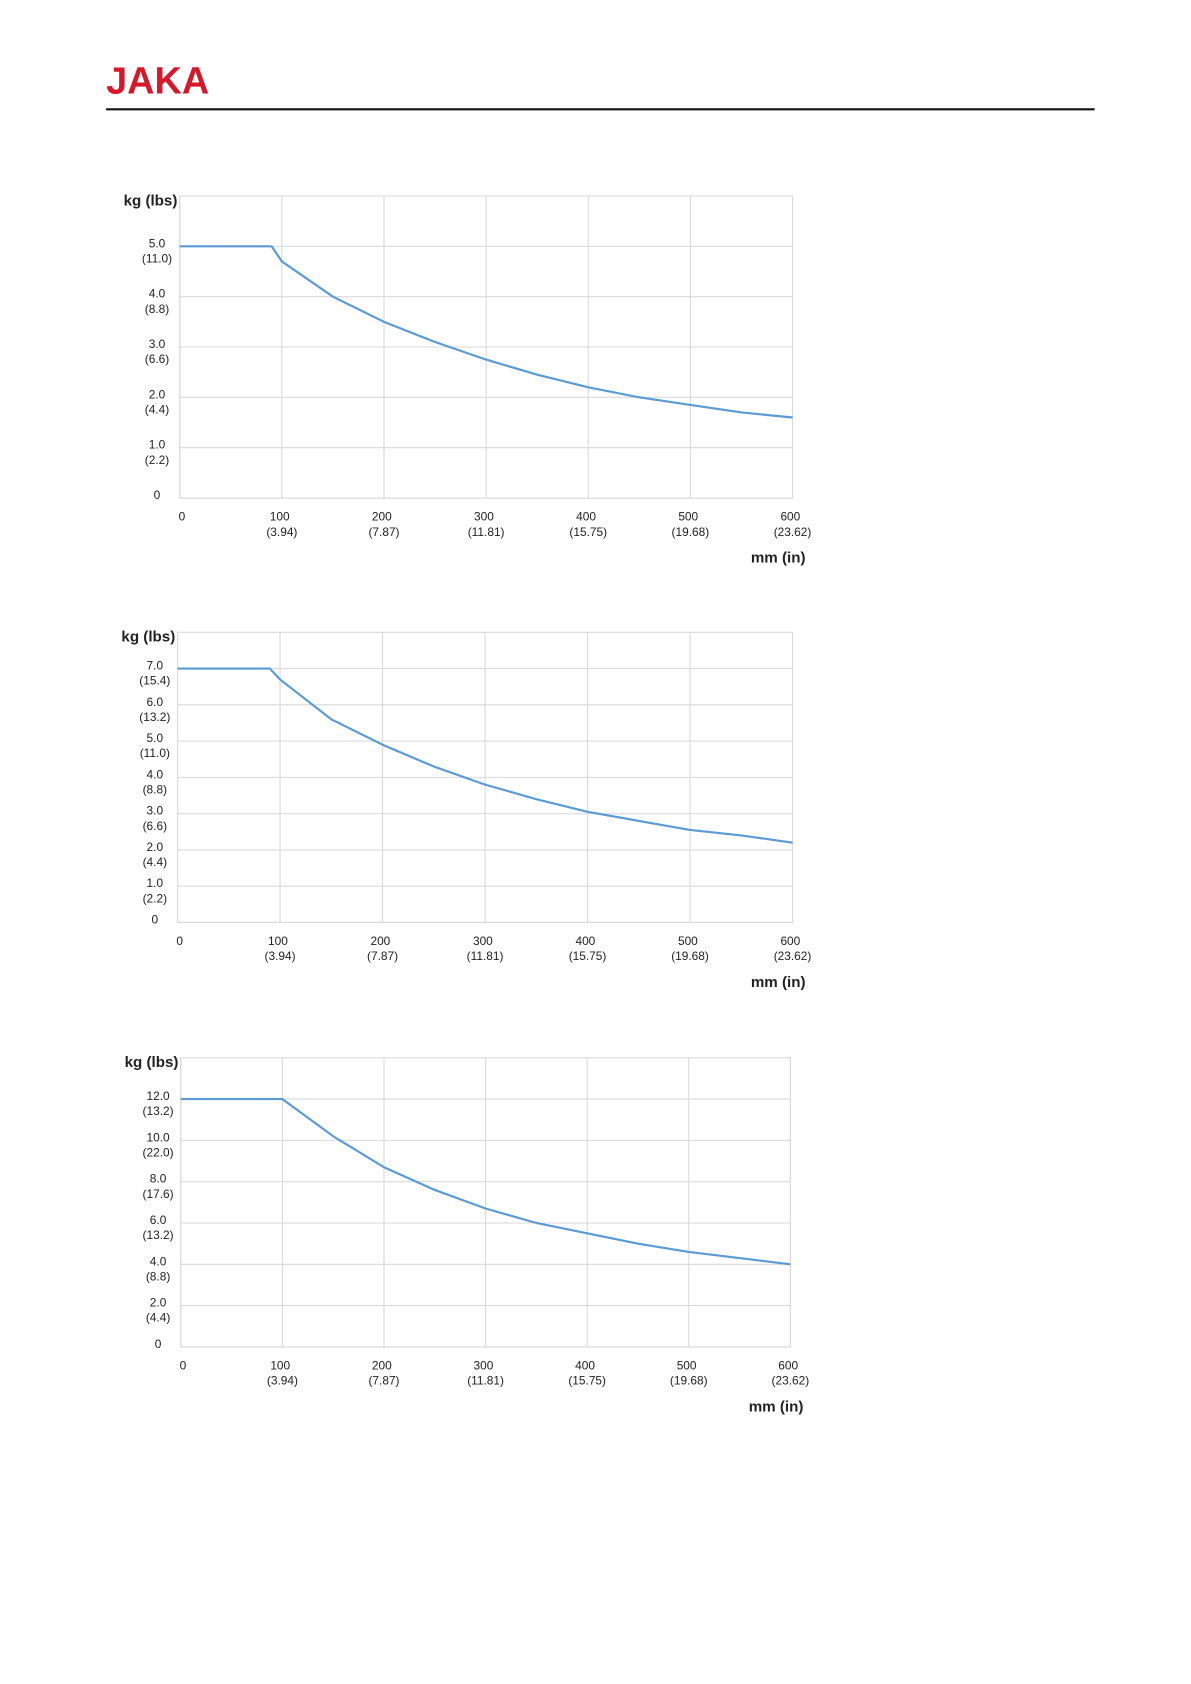 The height and width of the screenshot is (1684, 1191). Describe the element at coordinates (158, 1194) in the screenshot. I see `y-tick-sublabel: (17.6)` at that location.